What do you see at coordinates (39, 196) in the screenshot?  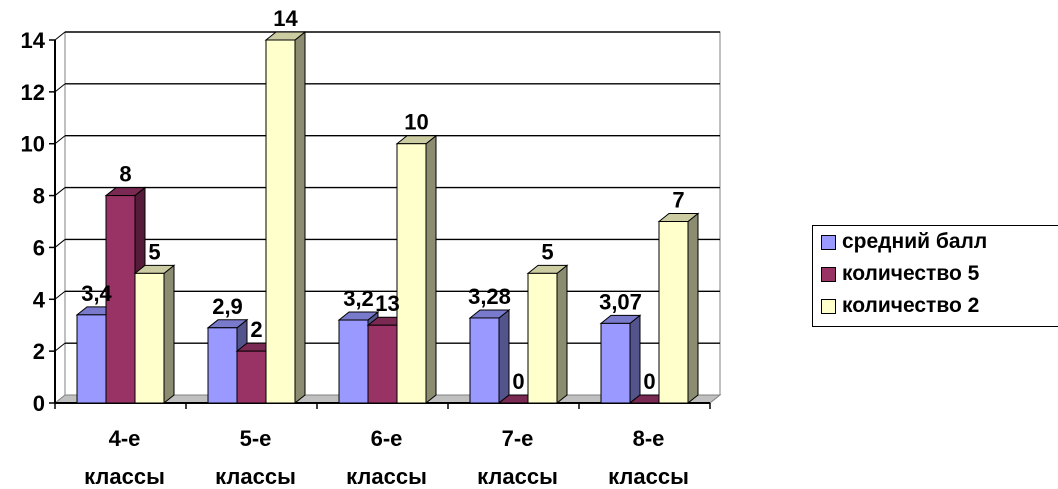 I see `y-tick-label: 8` at bounding box center [39, 196].